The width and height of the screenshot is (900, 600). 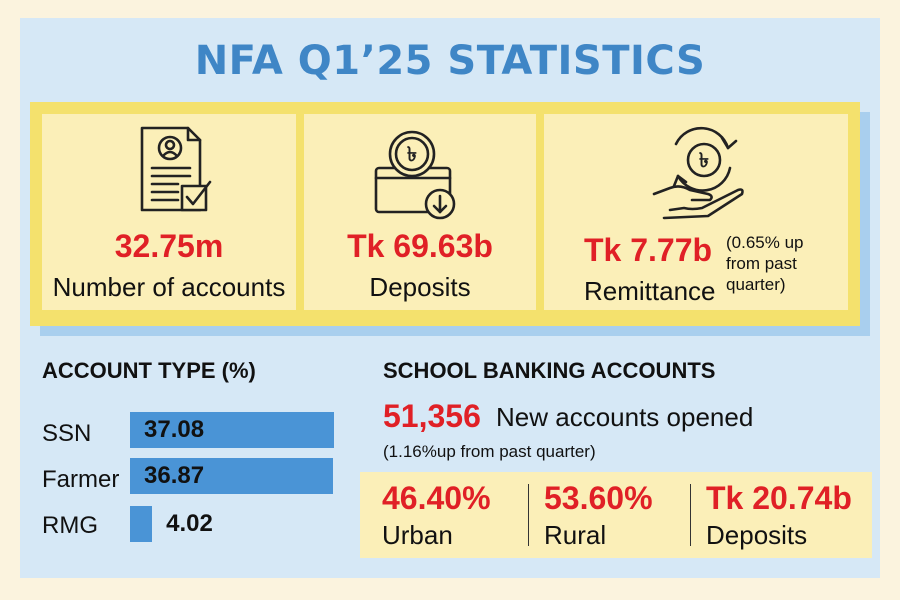 I want to click on new-accounts-label: New accounts opened, so click(x=625, y=417).